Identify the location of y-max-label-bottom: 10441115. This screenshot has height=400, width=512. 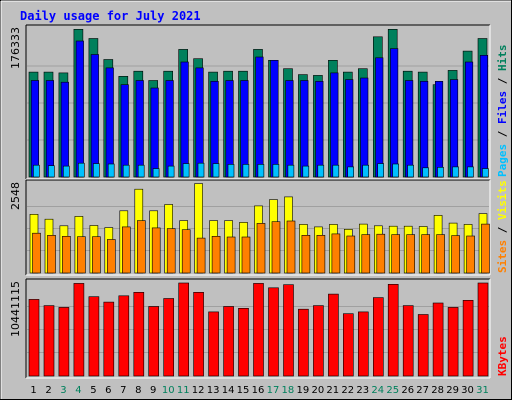
(15, 309).